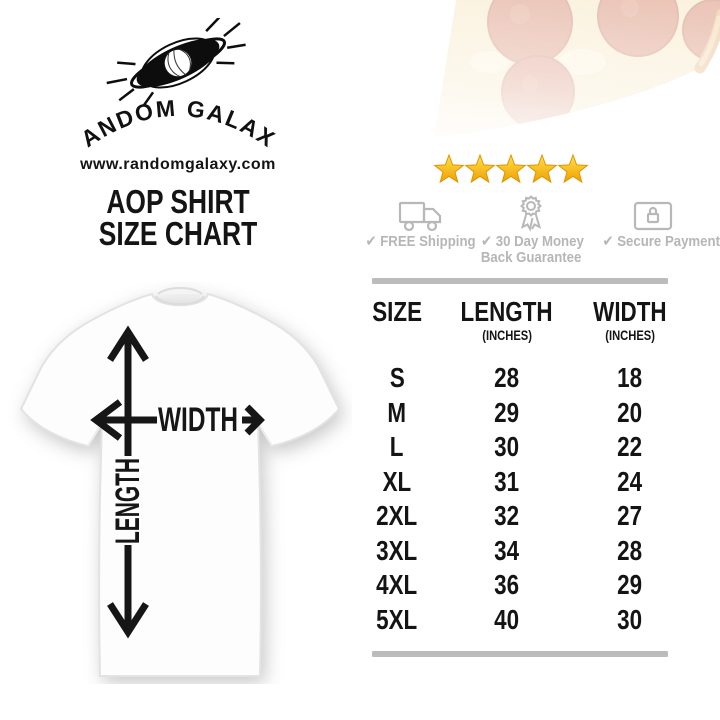  What do you see at coordinates (520, 654) in the screenshot?
I see `divider-bottom` at bounding box center [520, 654].